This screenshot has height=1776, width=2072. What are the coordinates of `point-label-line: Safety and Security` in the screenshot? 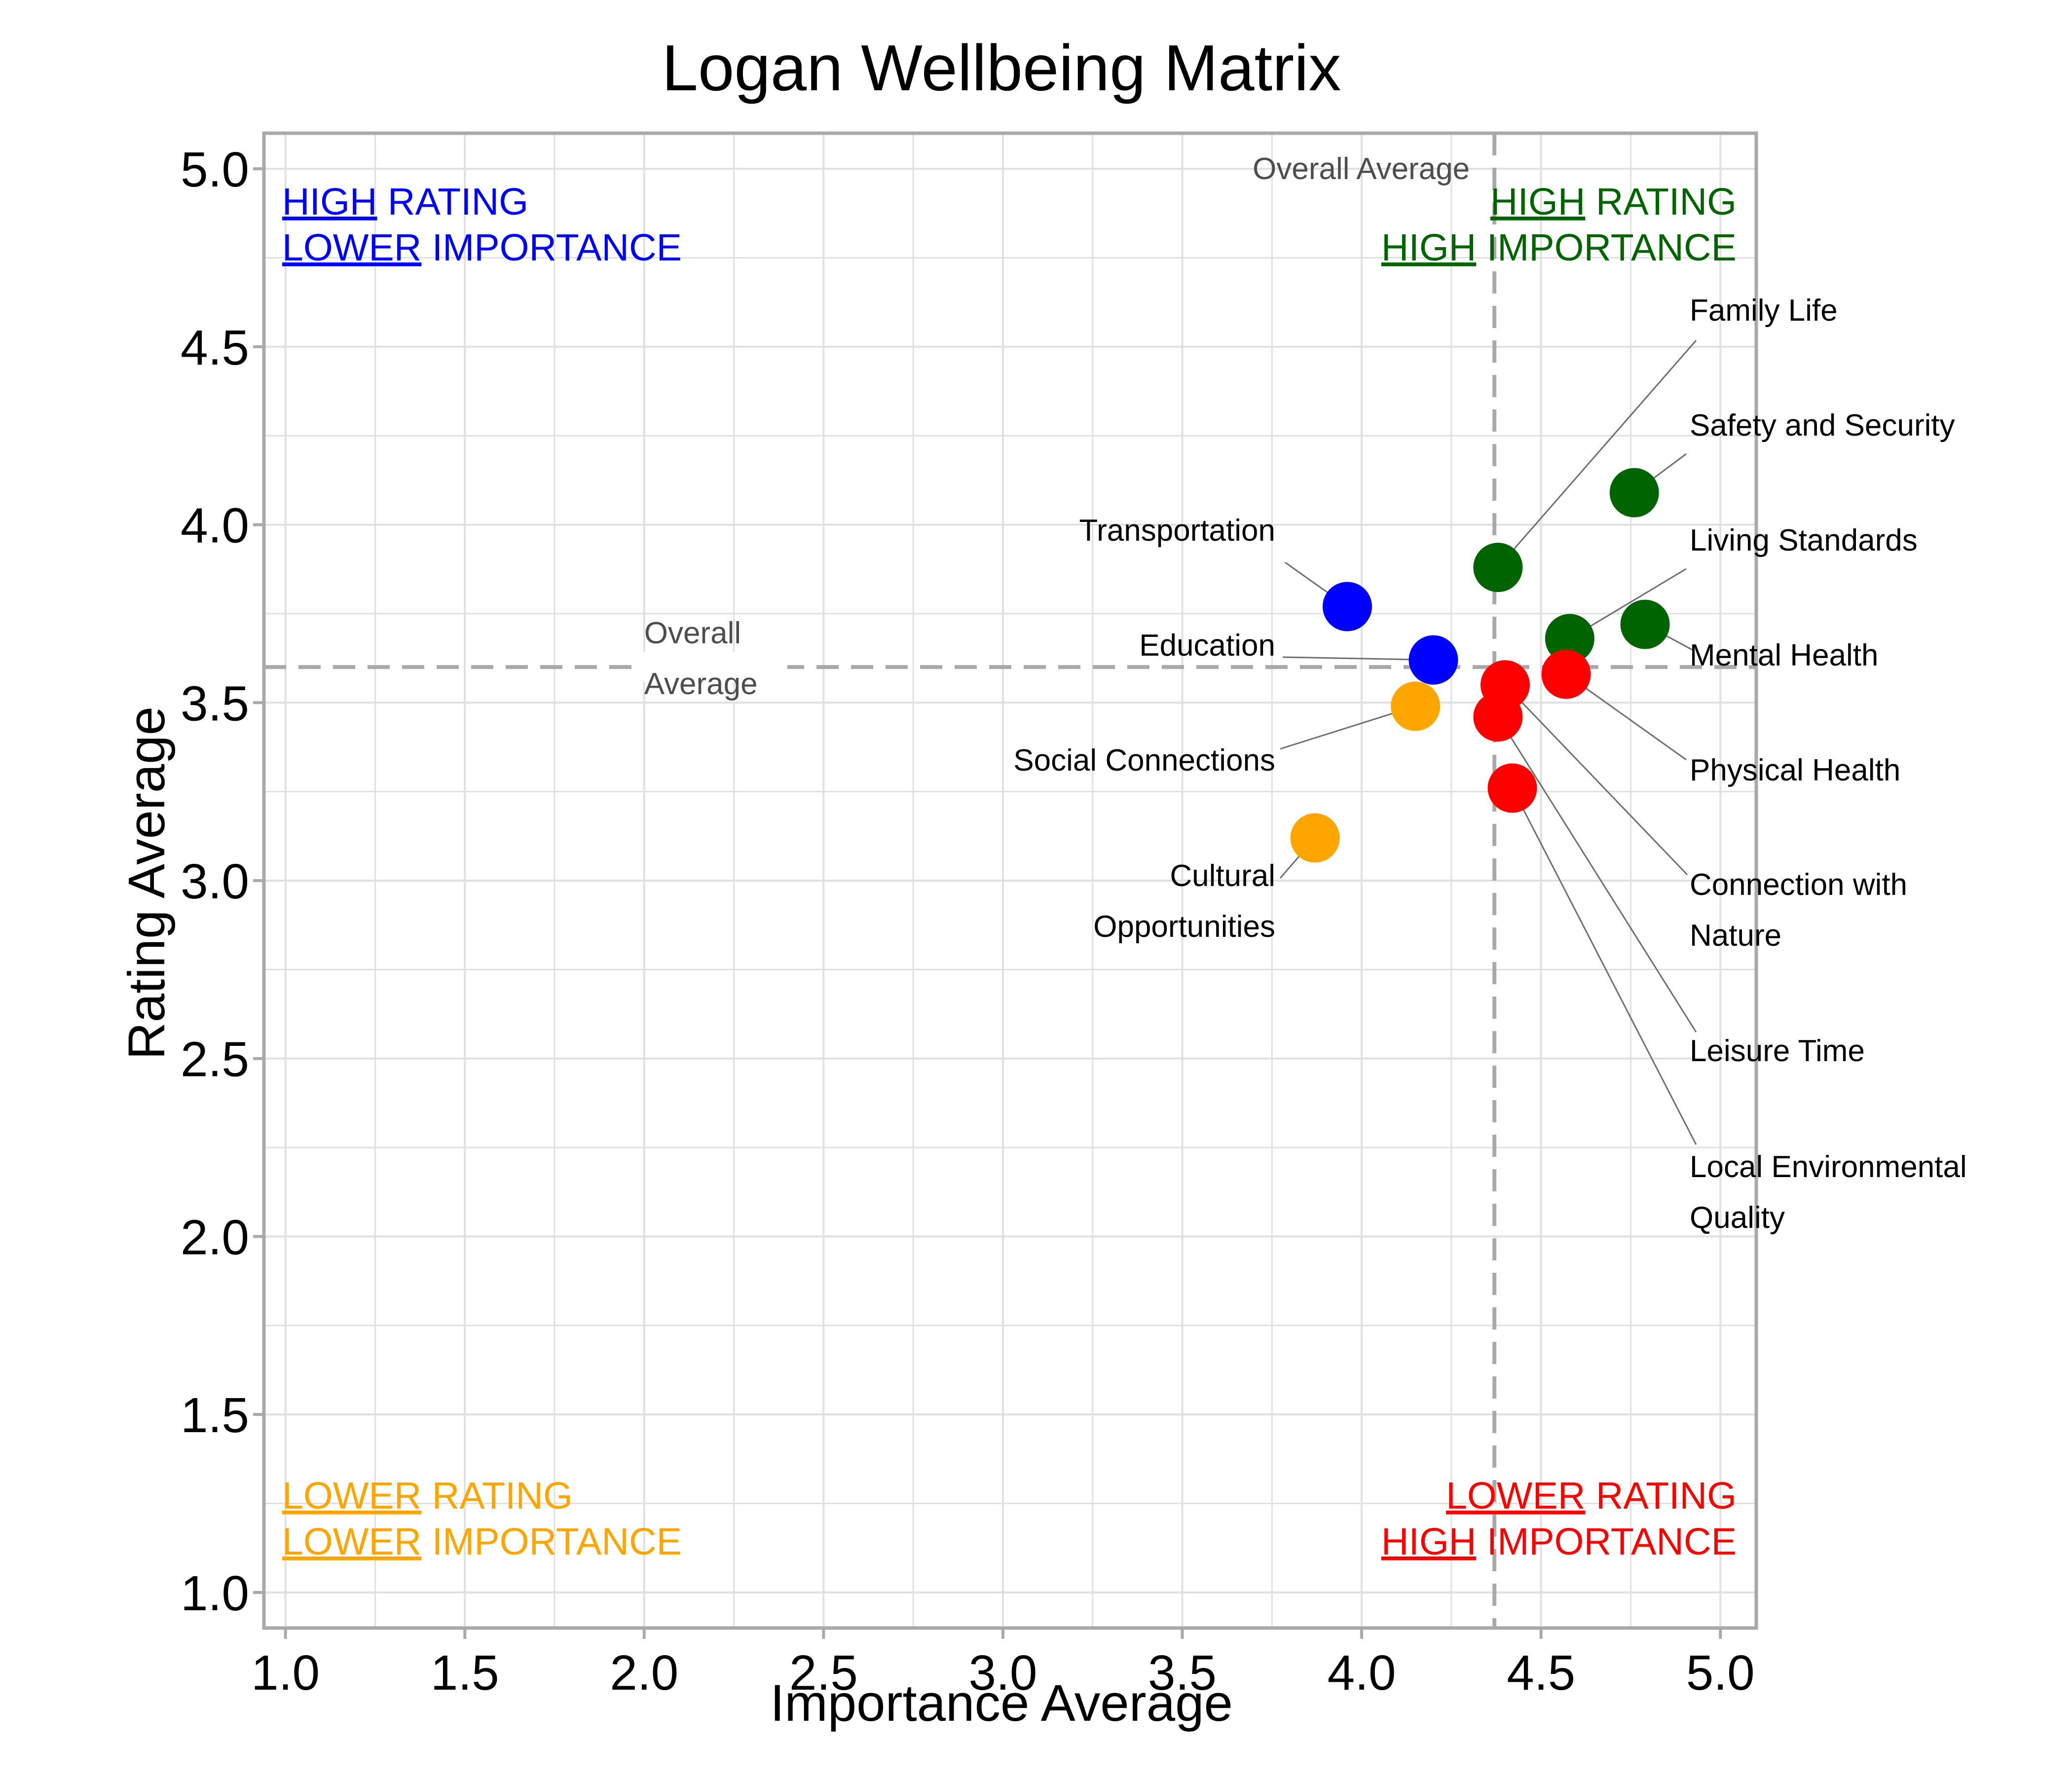 It's located at (1823, 426).